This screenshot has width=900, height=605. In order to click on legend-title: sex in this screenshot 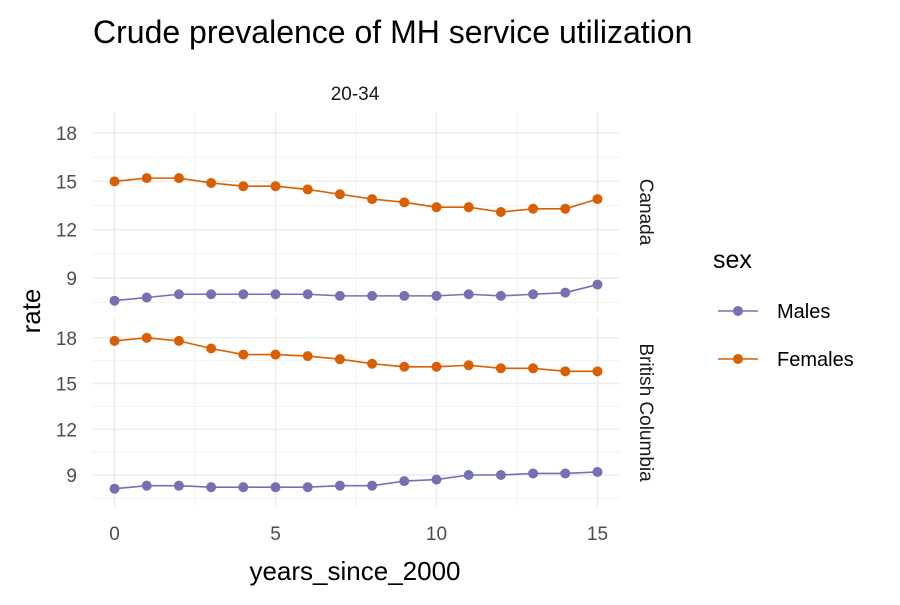, I will do `click(732, 260)`.